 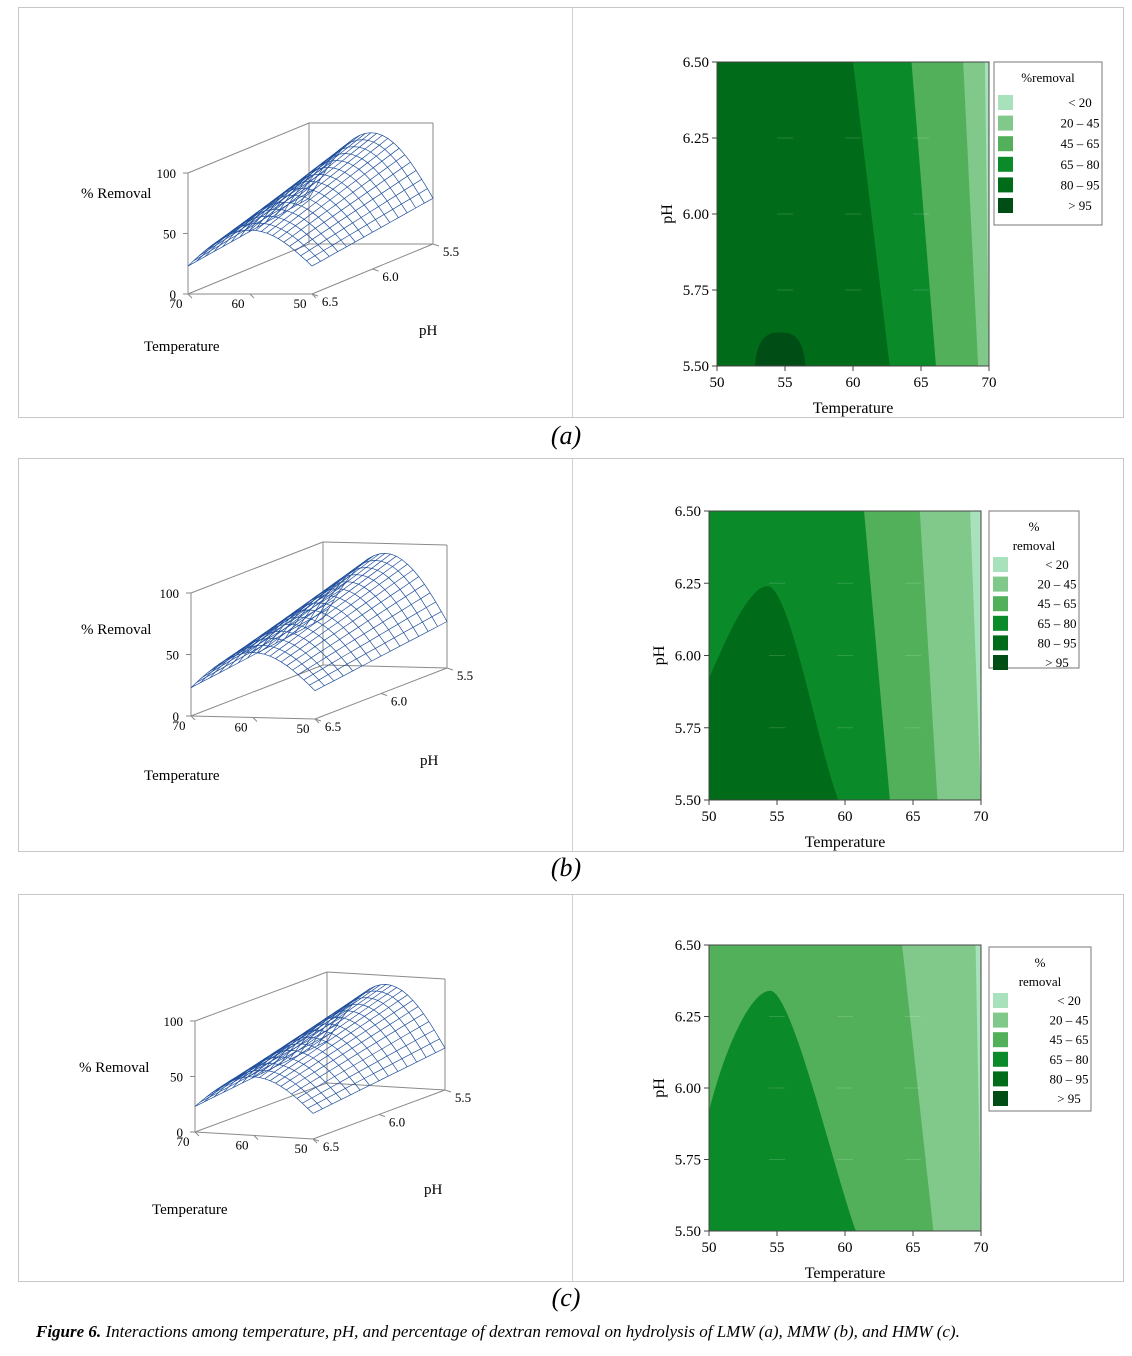 I want to click on contour-peak-region, so click(x=780, y=349).